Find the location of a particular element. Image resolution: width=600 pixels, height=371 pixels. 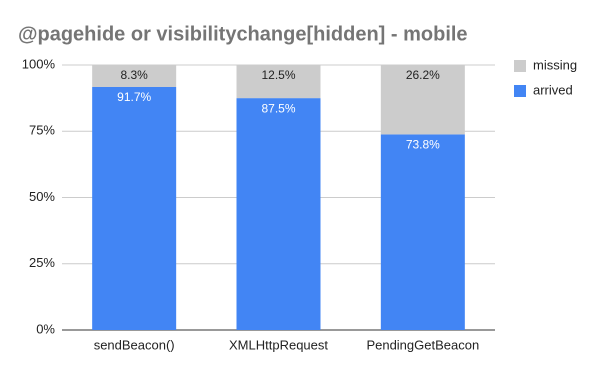

y-tick-label: 25% is located at coordinates (42, 262).